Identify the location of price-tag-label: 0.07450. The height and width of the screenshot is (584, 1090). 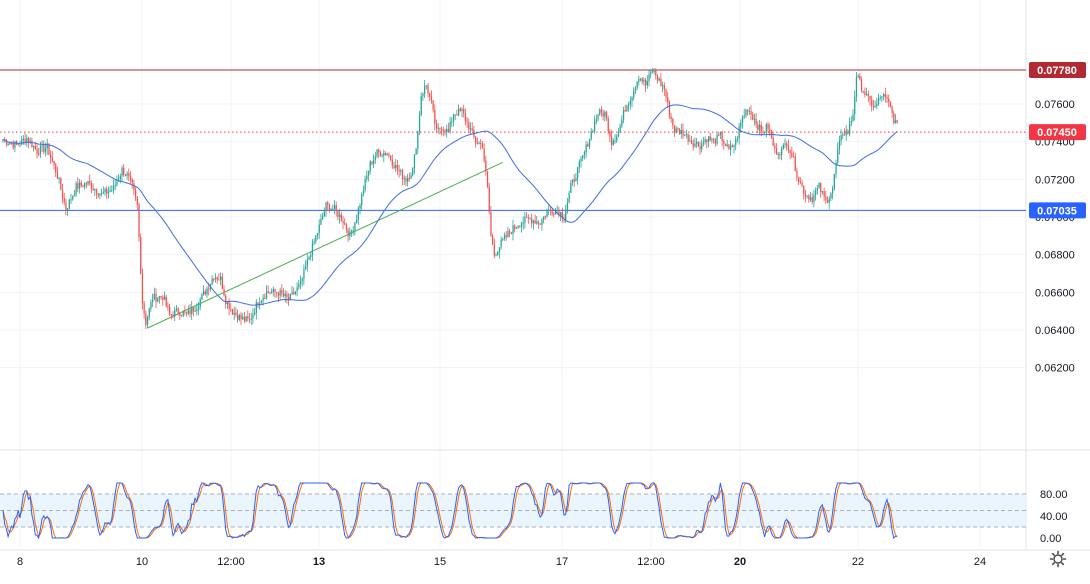
(1057, 133).